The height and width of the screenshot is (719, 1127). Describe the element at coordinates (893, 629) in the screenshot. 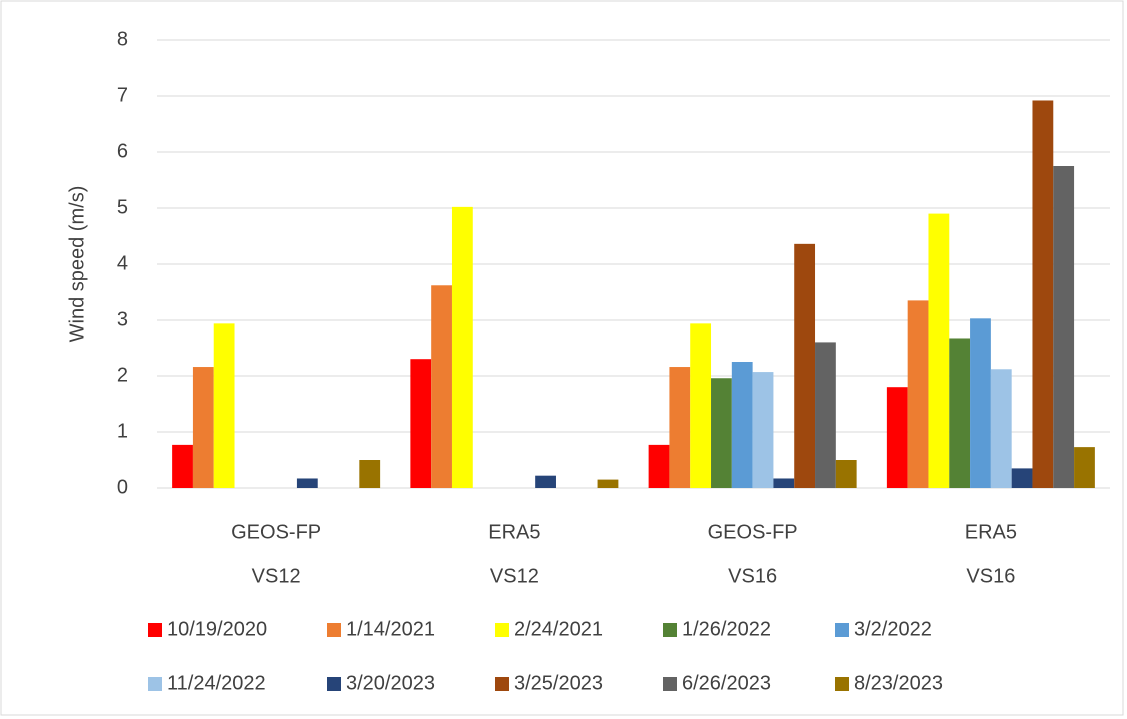

I see `legend-label: 3/2/2022` at that location.